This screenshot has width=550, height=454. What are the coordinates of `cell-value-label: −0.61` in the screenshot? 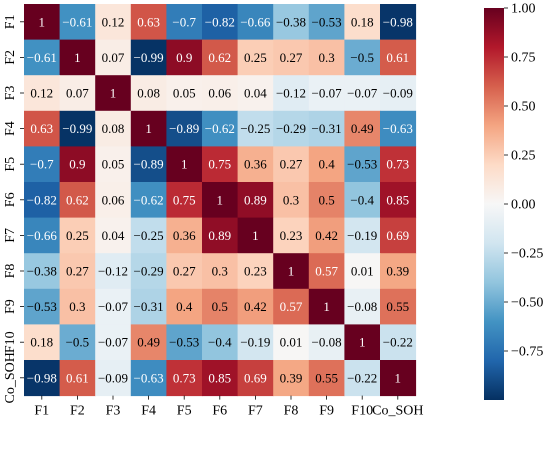 It's located at (42, 57).